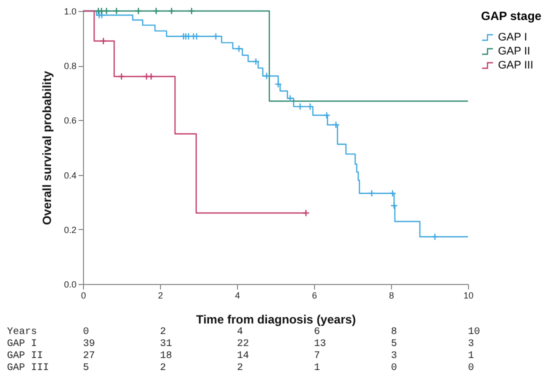 The image size is (550, 380). I want to click on legend-label: GAP I, so click(513, 38).